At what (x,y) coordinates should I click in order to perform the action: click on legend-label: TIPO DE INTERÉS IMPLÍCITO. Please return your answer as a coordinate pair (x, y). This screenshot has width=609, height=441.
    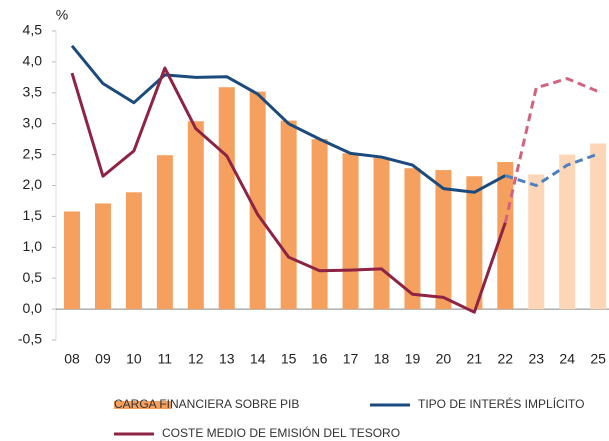
    Looking at the image, I should click on (501, 403).